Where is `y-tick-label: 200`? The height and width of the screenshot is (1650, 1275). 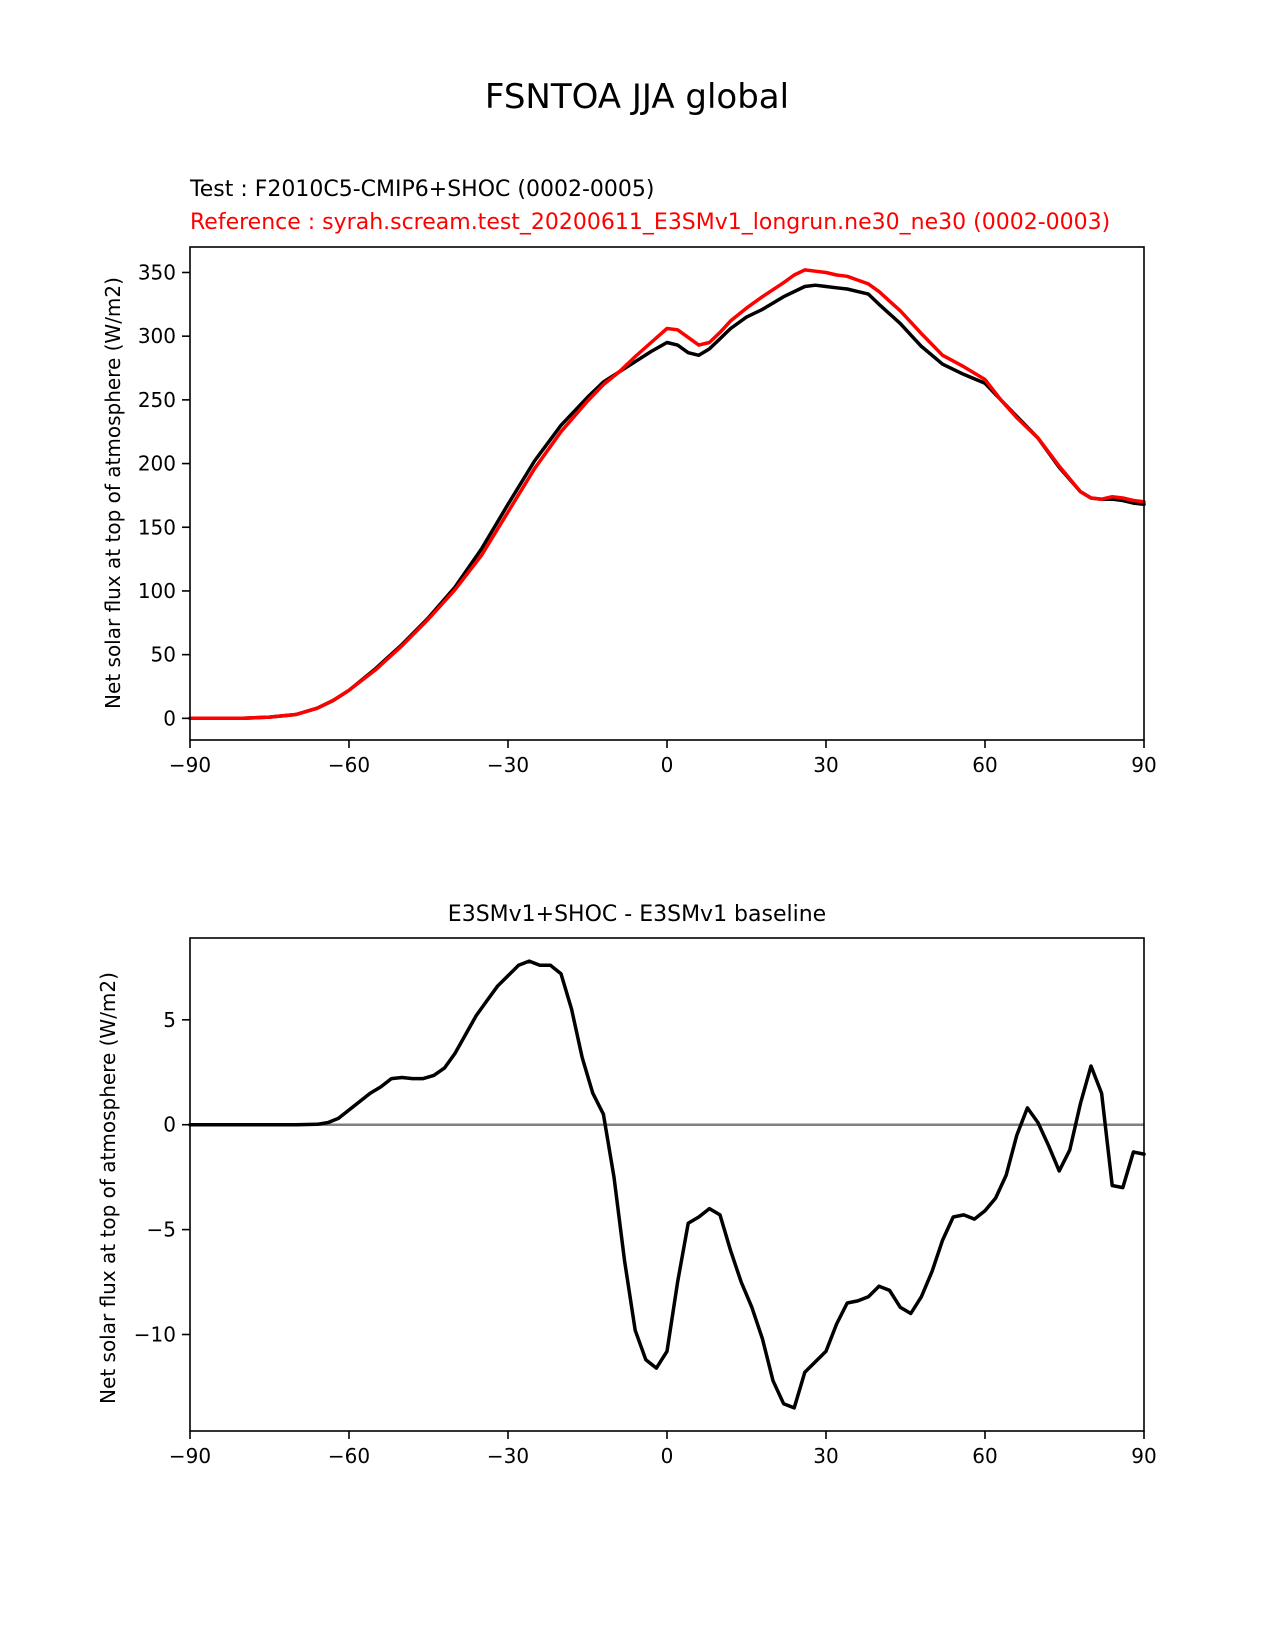 y-tick-label: 200 is located at coordinates (157, 464).